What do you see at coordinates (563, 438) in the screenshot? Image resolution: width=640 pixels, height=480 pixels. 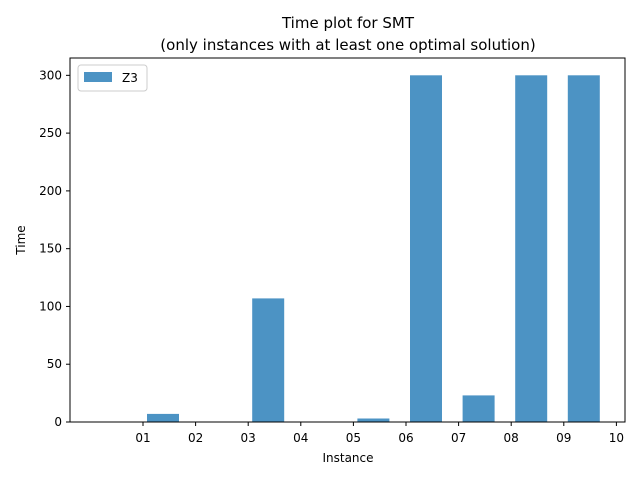 I see `x-tick-label: 09` at bounding box center [563, 438].